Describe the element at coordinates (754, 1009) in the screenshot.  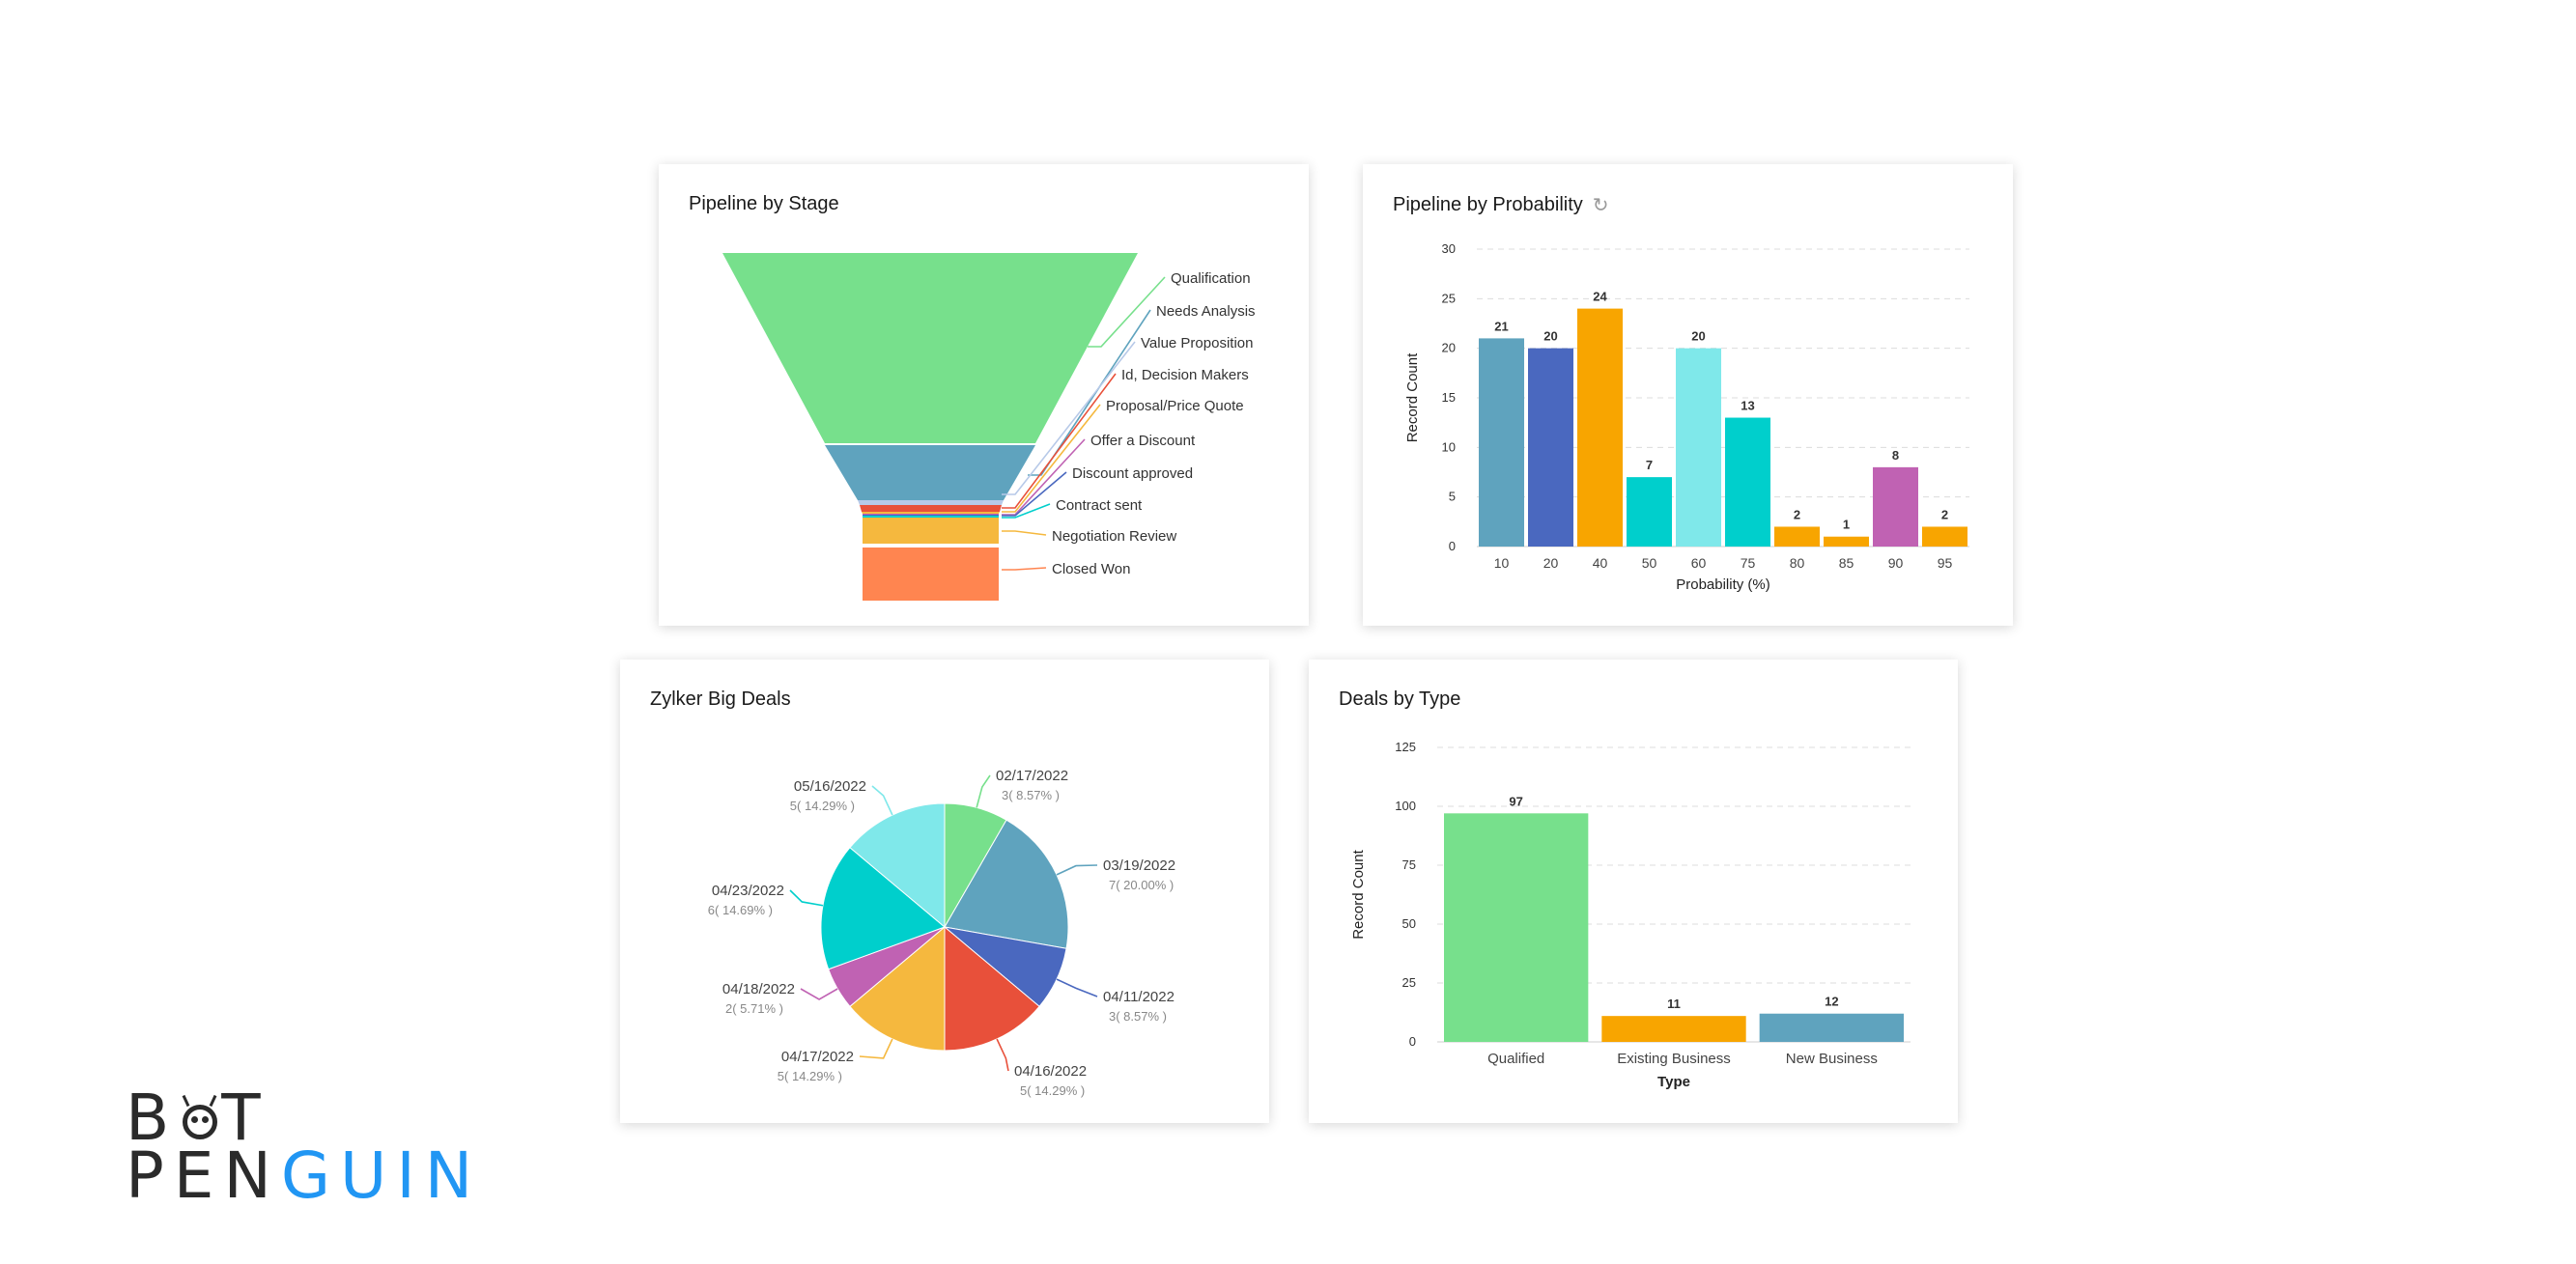
I see `pie-slice-percent: 2( 5.71% )` at that location.